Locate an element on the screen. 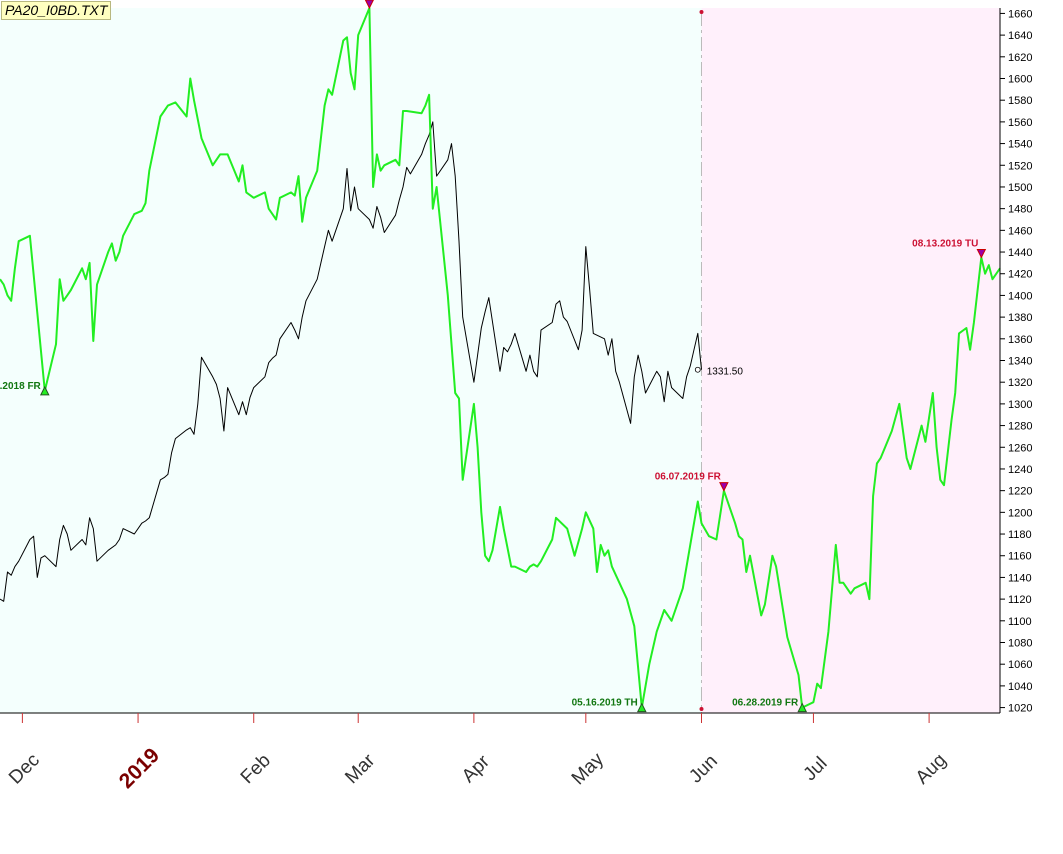  y-tick-label: 1140 is located at coordinates (1020, 578).